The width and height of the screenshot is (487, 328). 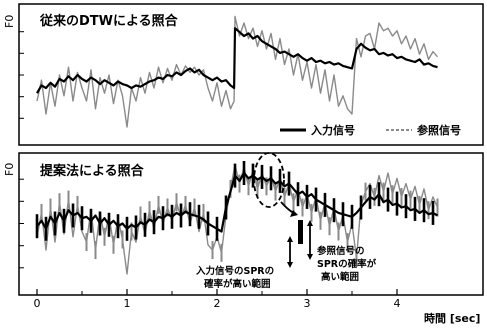 I want to click on x-tick-label: 2, so click(x=217, y=303).